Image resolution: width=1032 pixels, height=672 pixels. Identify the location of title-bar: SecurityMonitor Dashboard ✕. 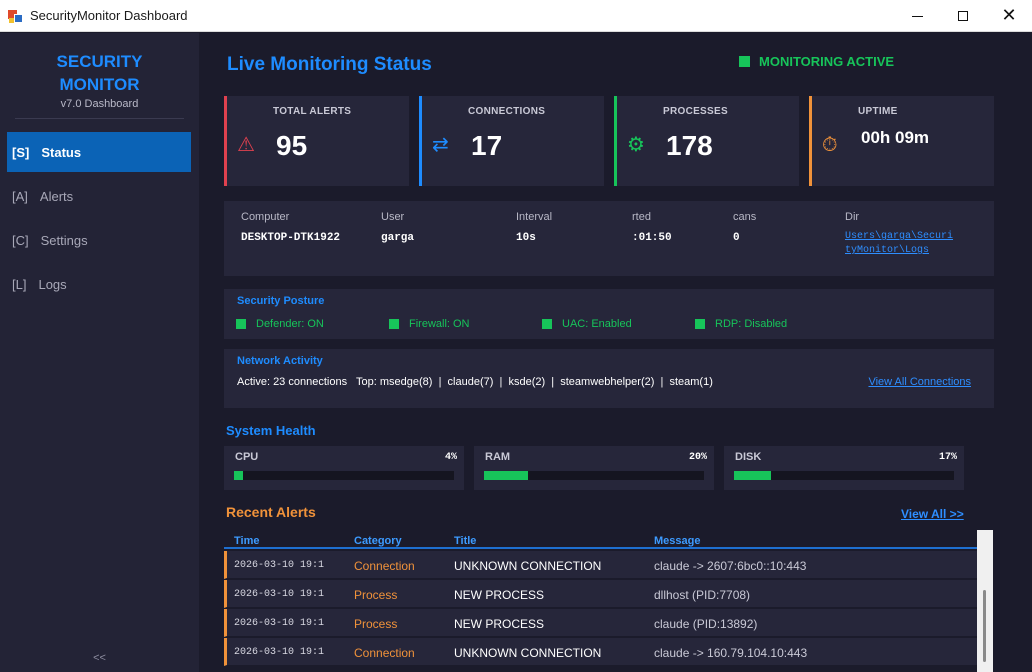
(516, 16).